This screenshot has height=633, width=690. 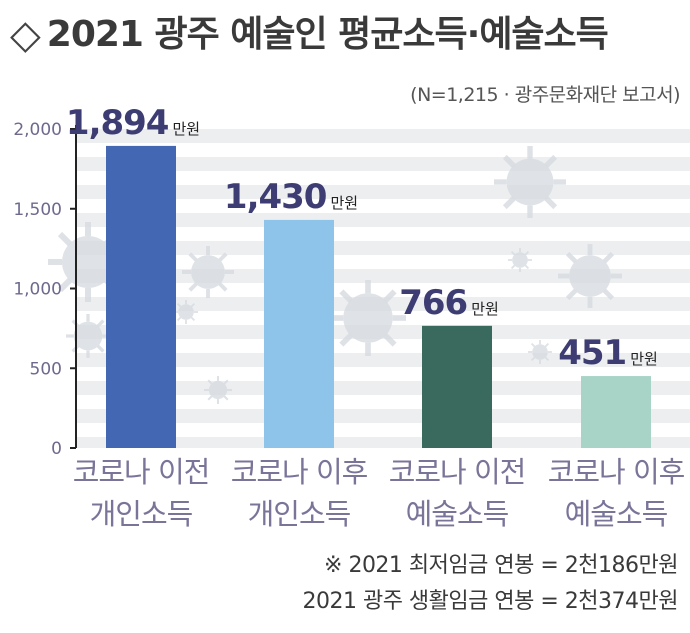 I want to click on bar-value-label: 1,894 만원, so click(x=133, y=123).